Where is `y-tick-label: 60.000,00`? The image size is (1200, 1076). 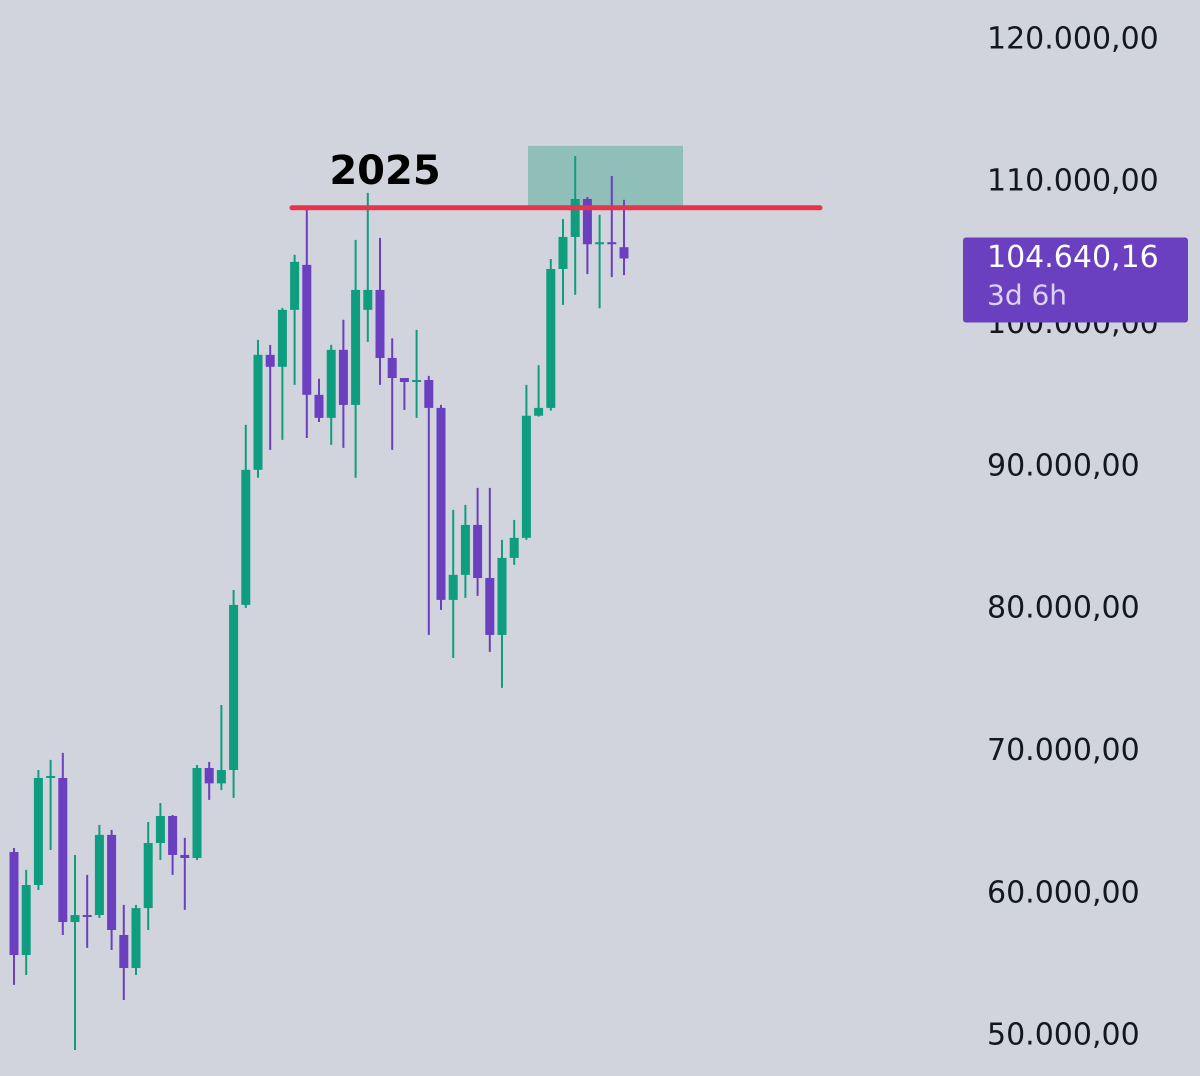
y-tick-label: 60.000,00 is located at coordinates (1063, 892).